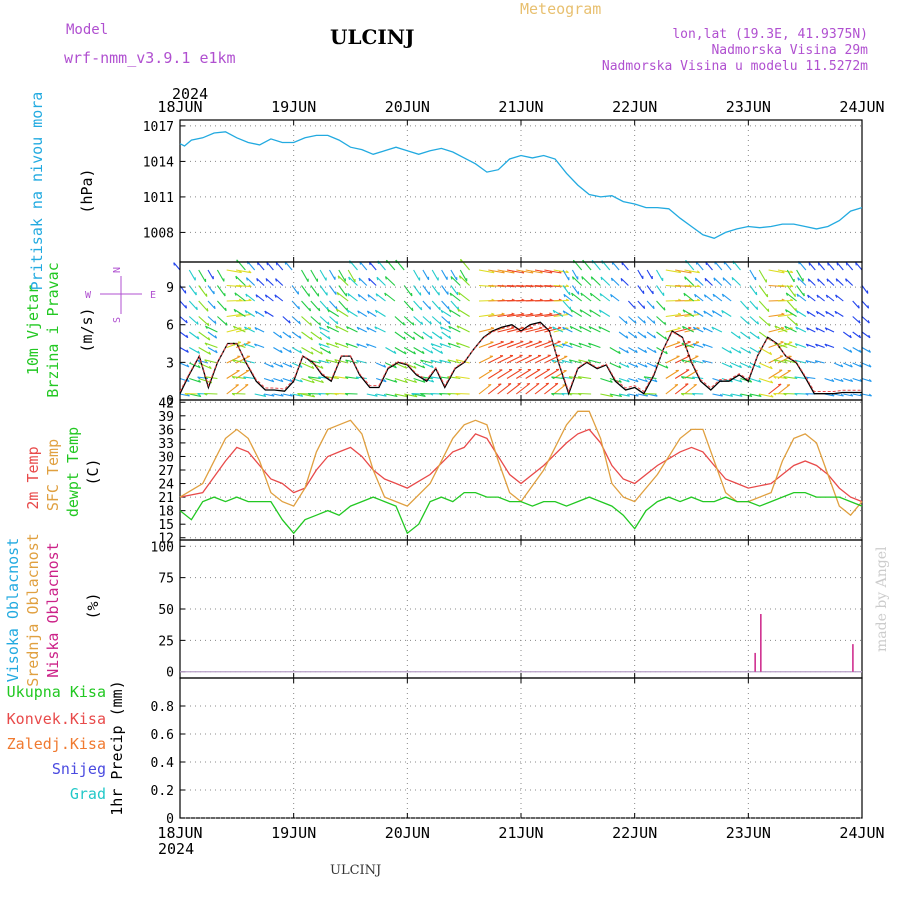 Image resolution: width=900 pixels, height=900 pixels. Describe the element at coordinates (520, 107) in the screenshot. I see `top-day-label: 21JUN` at that location.